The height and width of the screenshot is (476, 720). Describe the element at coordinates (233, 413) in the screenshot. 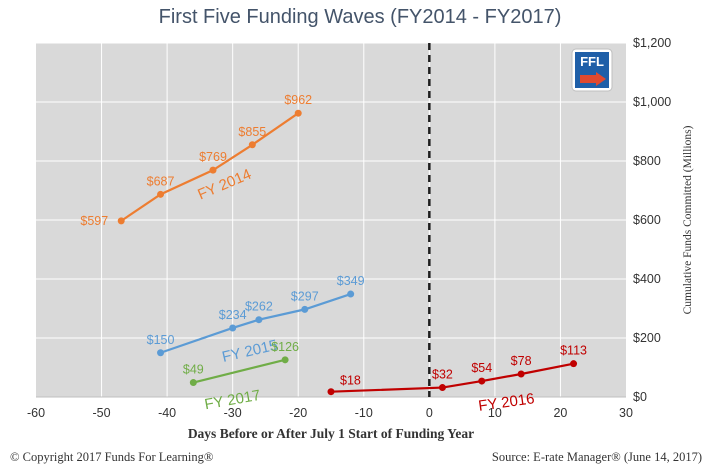

I see `x-tick-label: -30` at that location.